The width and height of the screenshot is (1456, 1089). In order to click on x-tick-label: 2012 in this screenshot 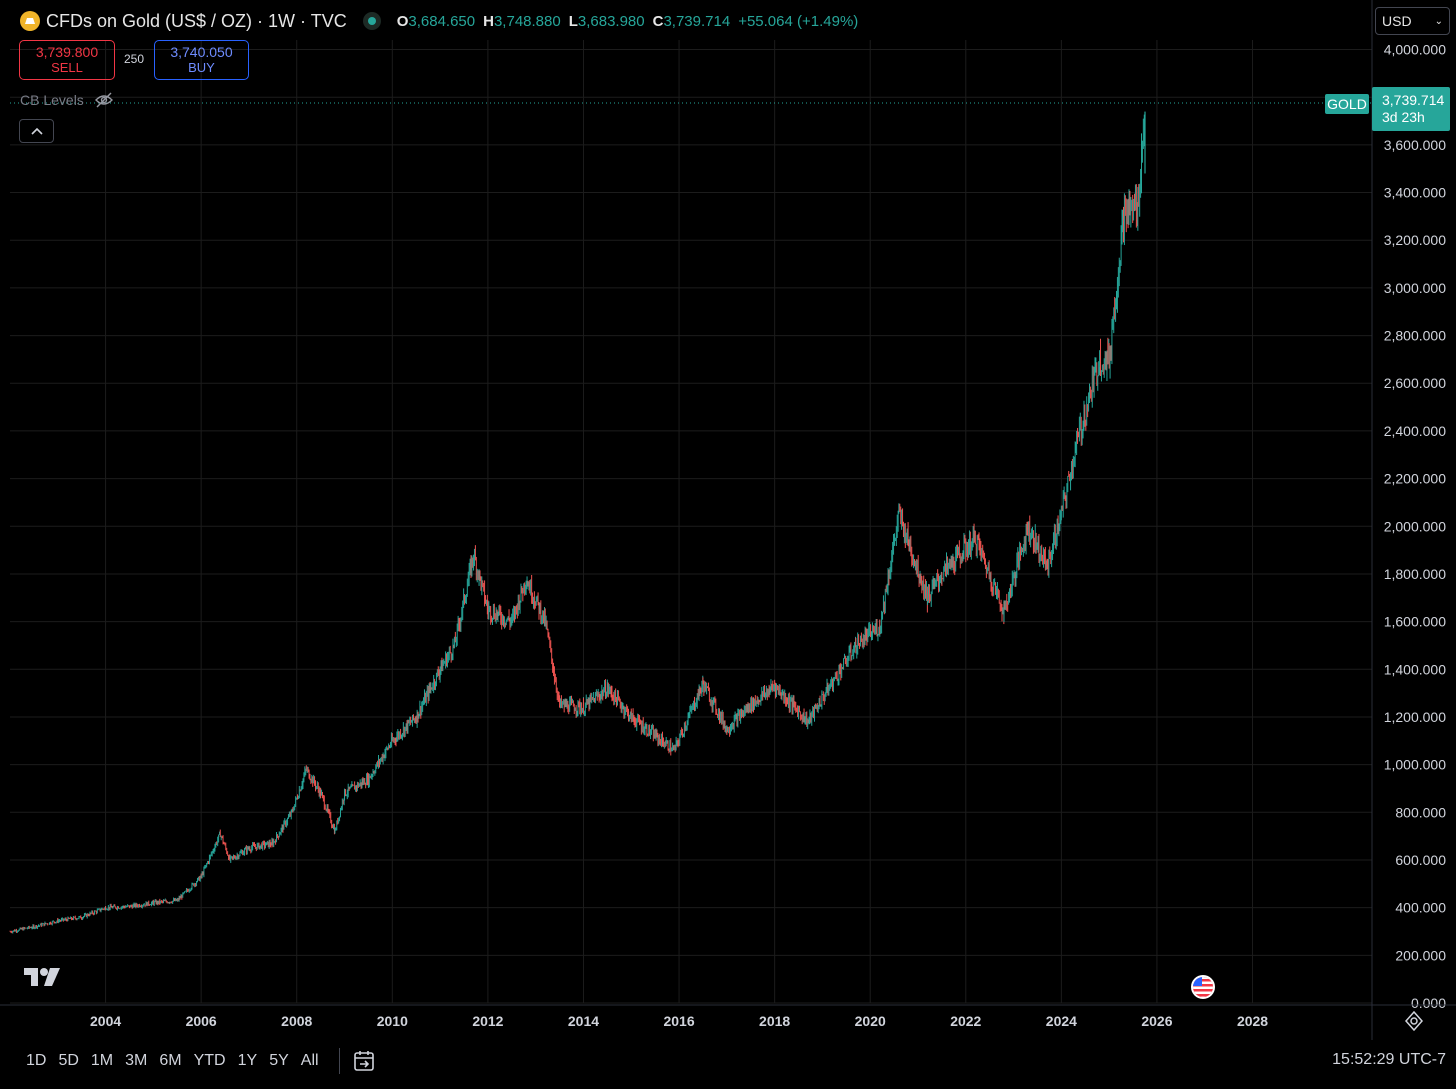, I will do `click(487, 1021)`.